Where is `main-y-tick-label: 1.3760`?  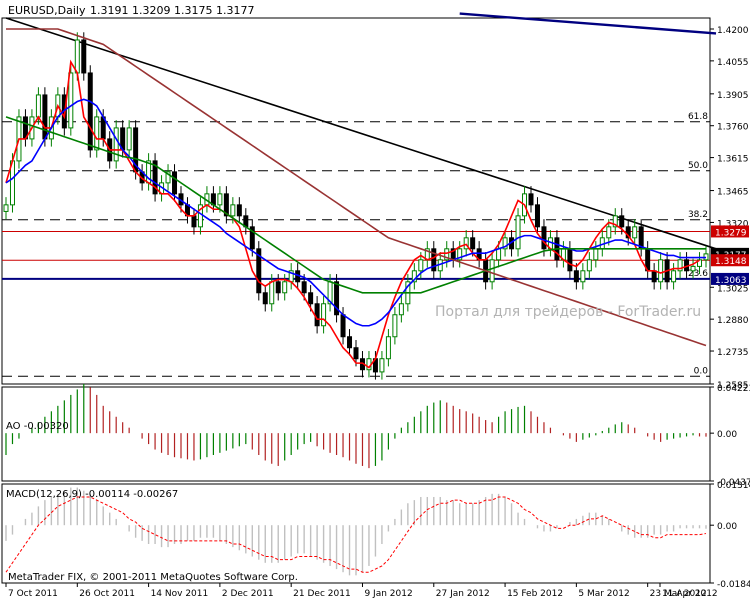
main-y-tick-label: 1.3760 is located at coordinates (733, 128).